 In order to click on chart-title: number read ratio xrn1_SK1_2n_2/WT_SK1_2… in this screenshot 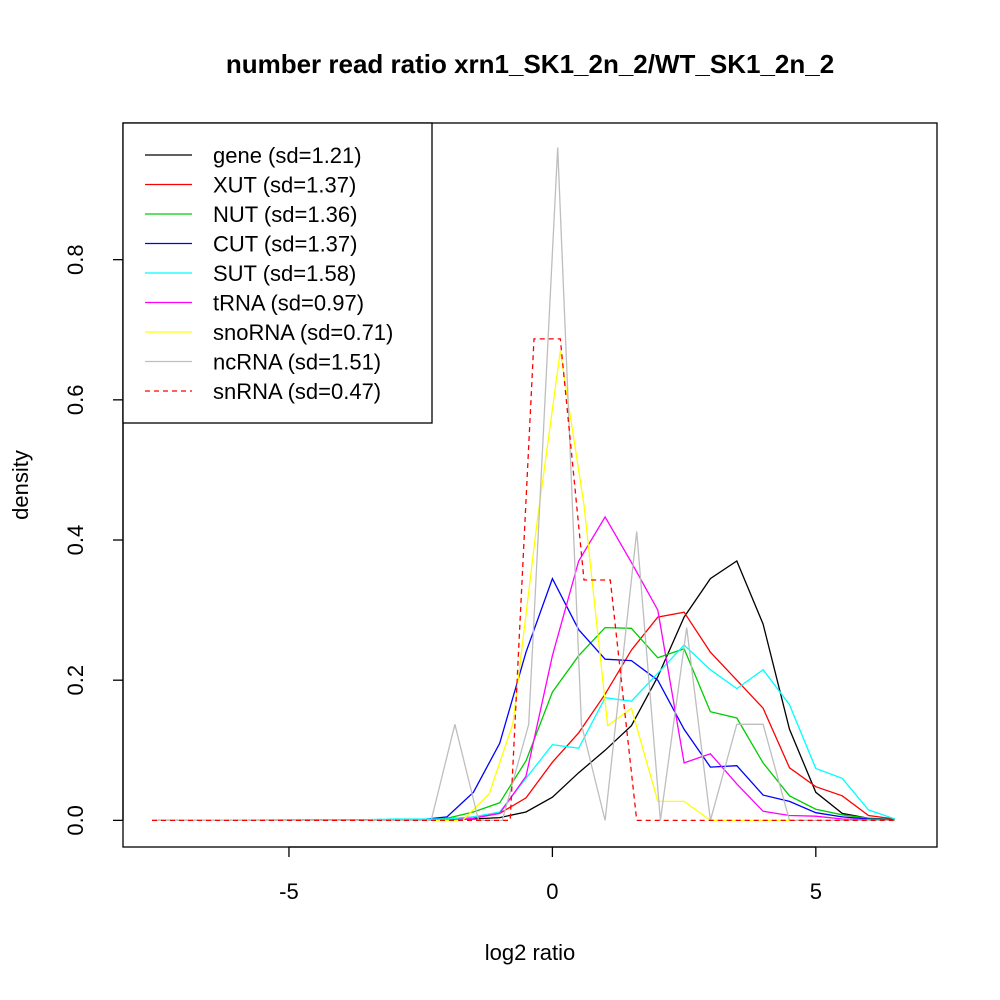, I will do `click(530, 64)`.